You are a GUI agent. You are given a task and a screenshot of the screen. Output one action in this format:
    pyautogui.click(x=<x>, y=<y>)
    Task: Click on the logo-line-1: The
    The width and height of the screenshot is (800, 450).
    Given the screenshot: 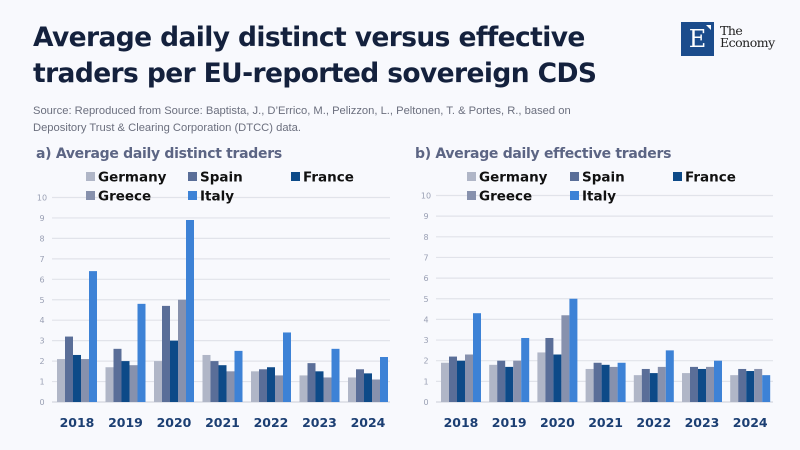 What is the action you would take?
    pyautogui.click(x=731, y=30)
    